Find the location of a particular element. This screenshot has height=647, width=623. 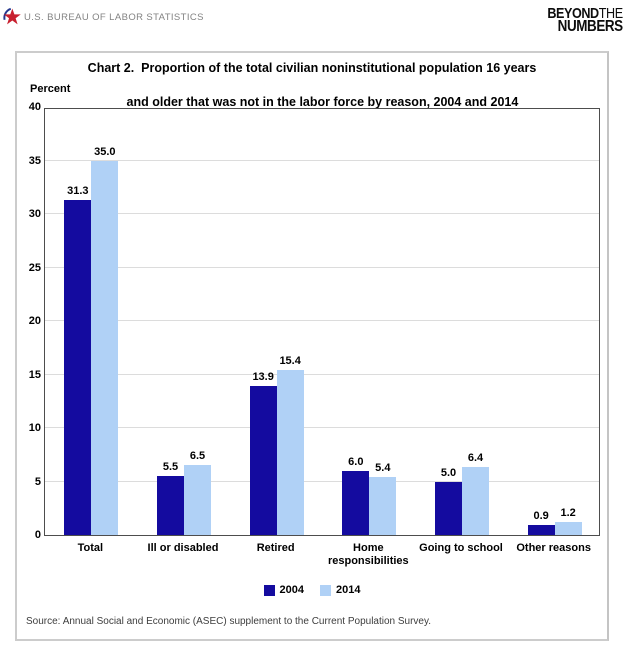

y-tick-label: 20 is located at coordinates (34, 321).